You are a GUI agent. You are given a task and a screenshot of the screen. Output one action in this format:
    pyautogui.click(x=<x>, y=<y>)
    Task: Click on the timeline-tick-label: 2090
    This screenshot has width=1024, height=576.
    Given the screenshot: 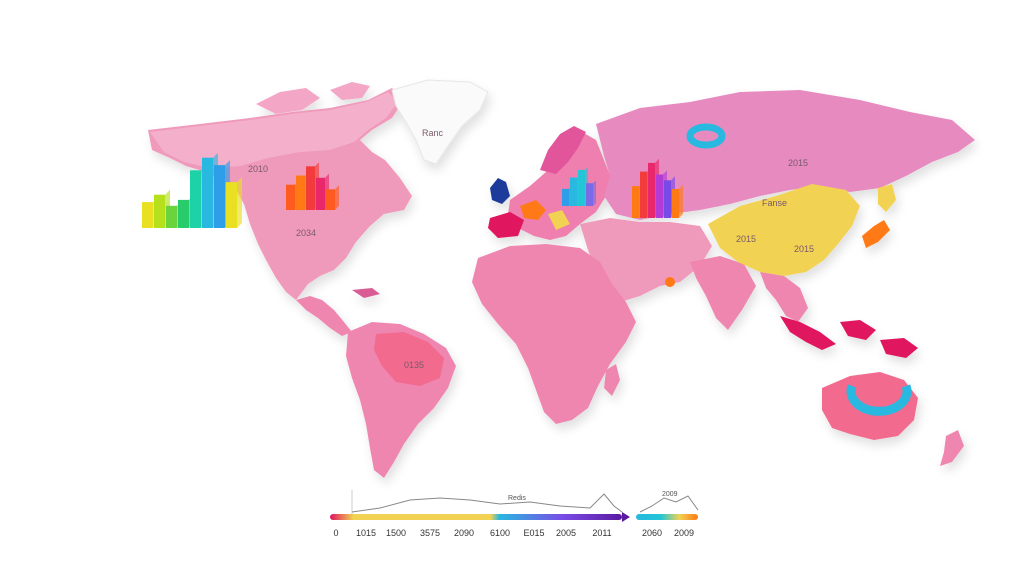 What is the action you would take?
    pyautogui.click(x=464, y=533)
    